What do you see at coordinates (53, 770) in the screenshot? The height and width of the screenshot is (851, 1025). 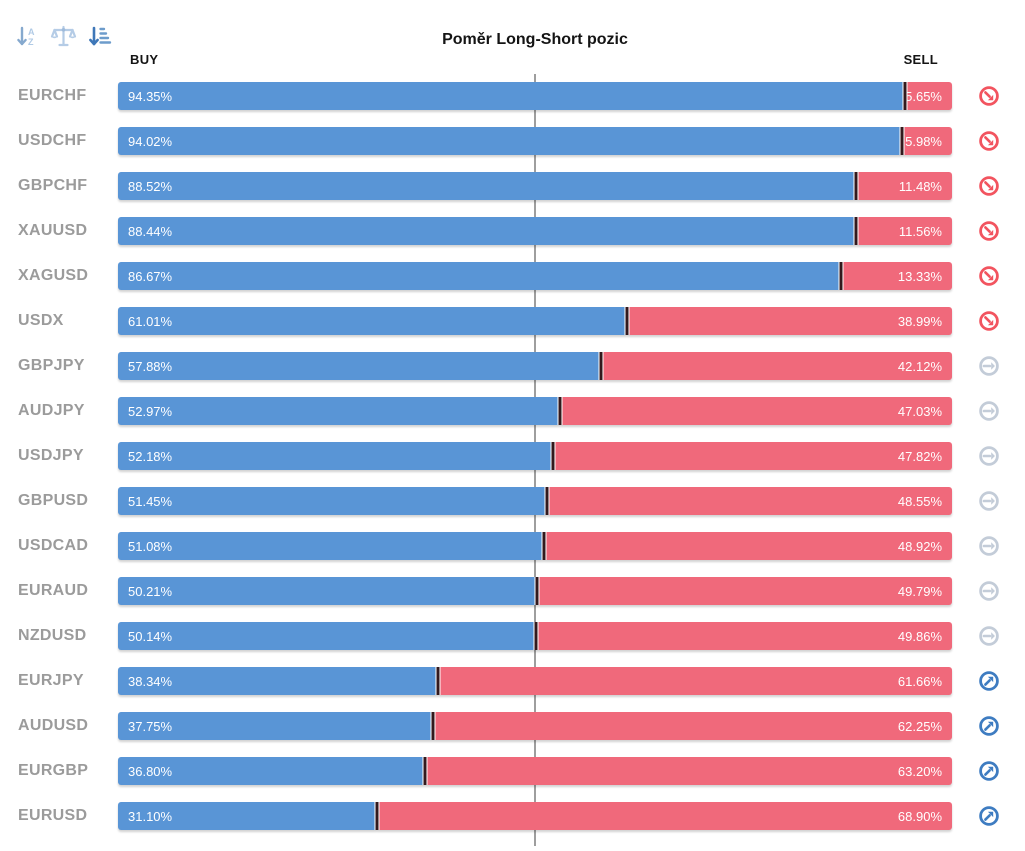 I see `pair-label: EURGBP` at bounding box center [53, 770].